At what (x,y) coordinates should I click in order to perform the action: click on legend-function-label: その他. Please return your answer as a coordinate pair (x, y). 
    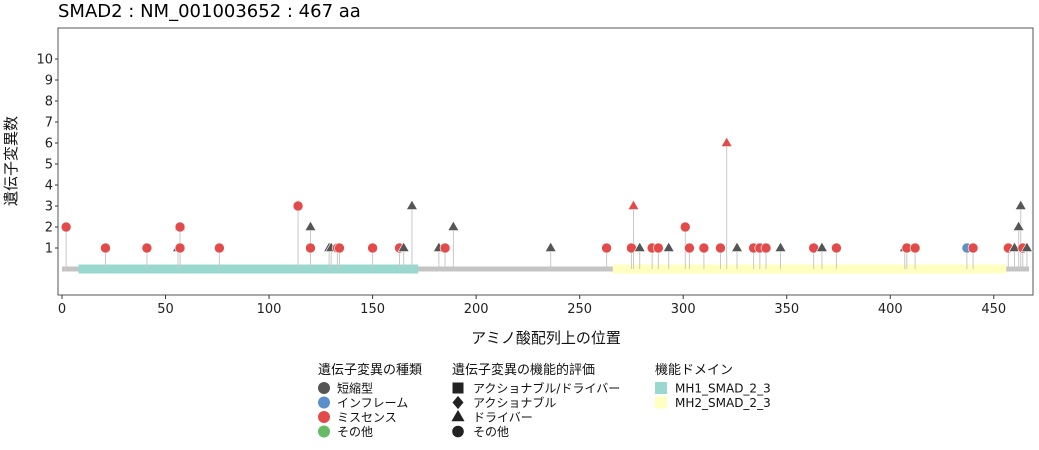
    Looking at the image, I should click on (491, 432).